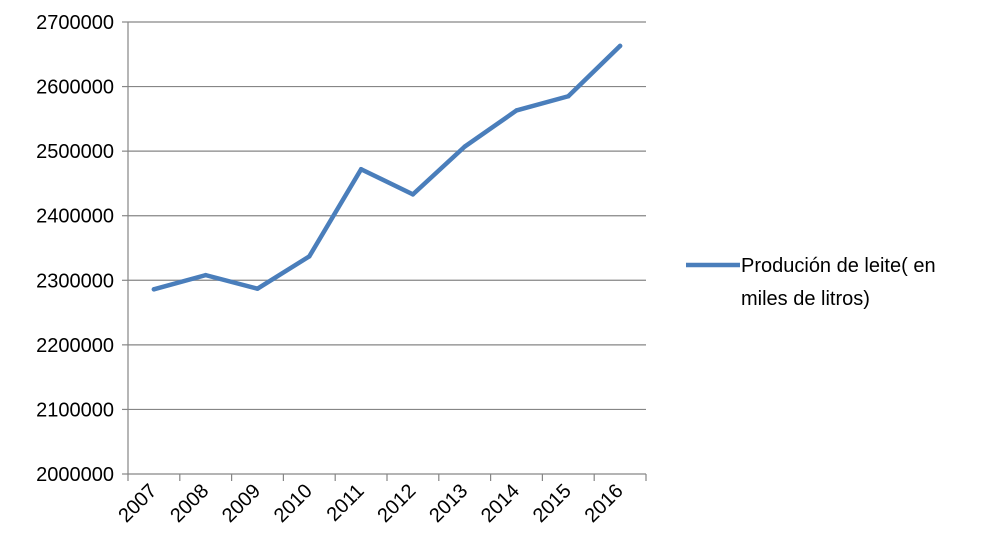  I want to click on x-tick-label: 2011, so click(346, 503).